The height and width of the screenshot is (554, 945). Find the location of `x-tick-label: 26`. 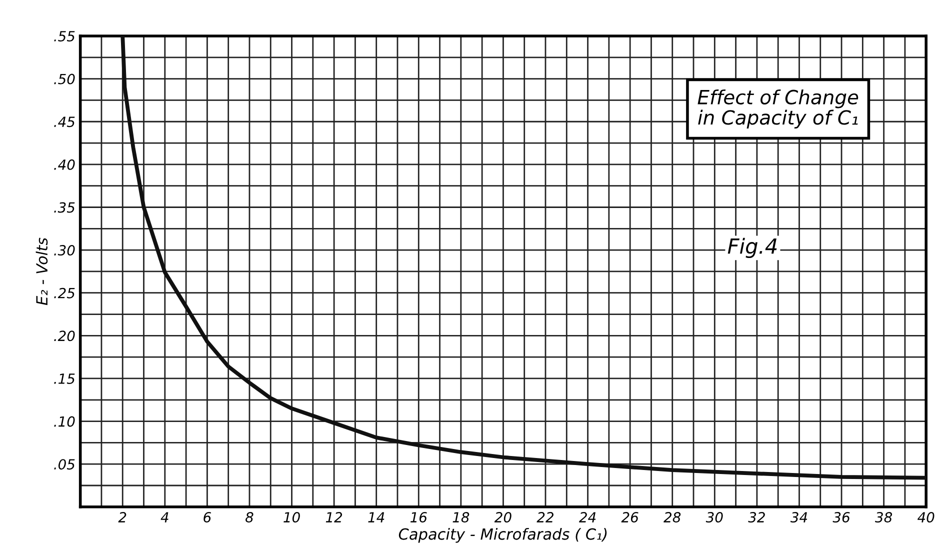

x-tick-label: 26 is located at coordinates (629, 517).